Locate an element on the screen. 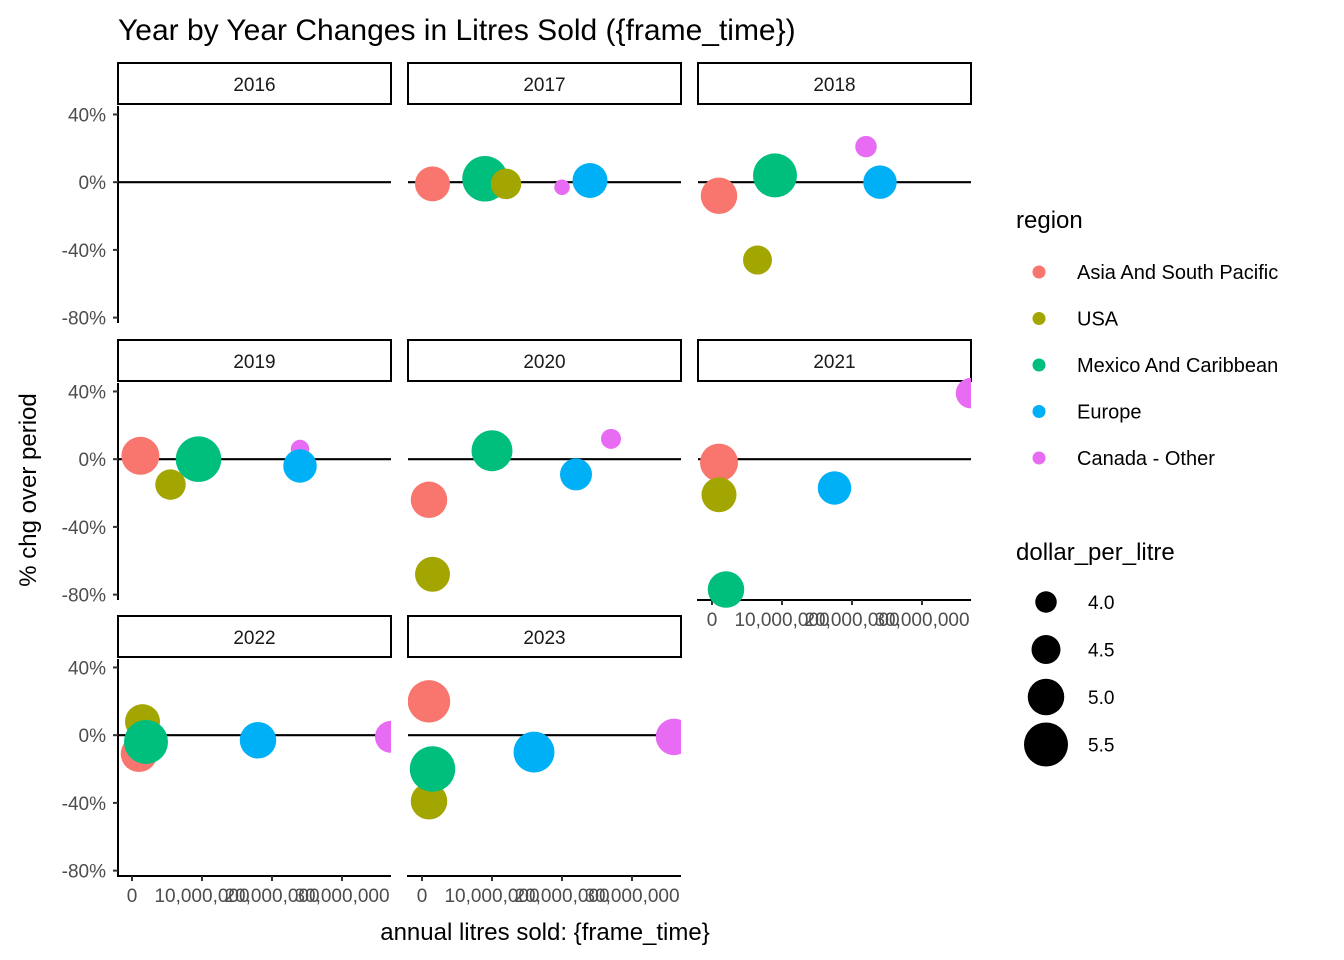 The image size is (1344, 960). legend-size-label: 5.0 is located at coordinates (1101, 698).